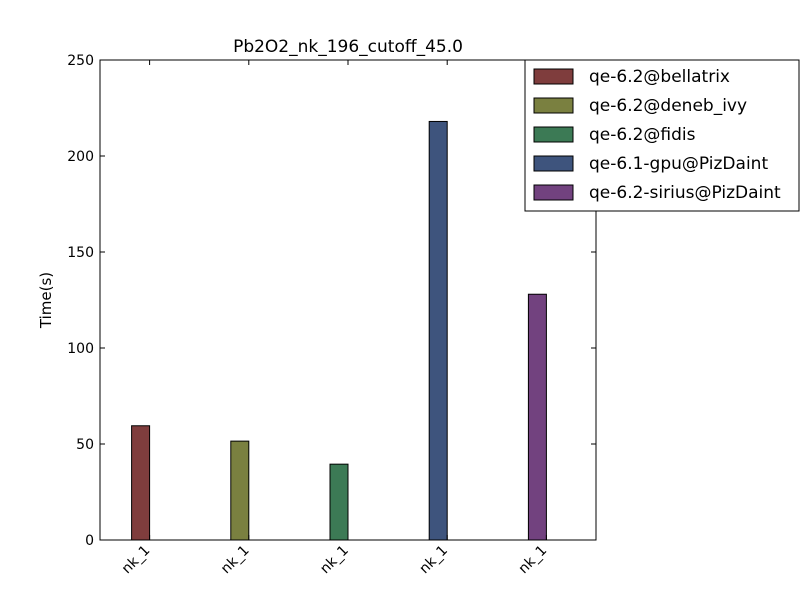  Describe the element at coordinates (80, 253) in the screenshot. I see `y-tick-label: 150` at that location.